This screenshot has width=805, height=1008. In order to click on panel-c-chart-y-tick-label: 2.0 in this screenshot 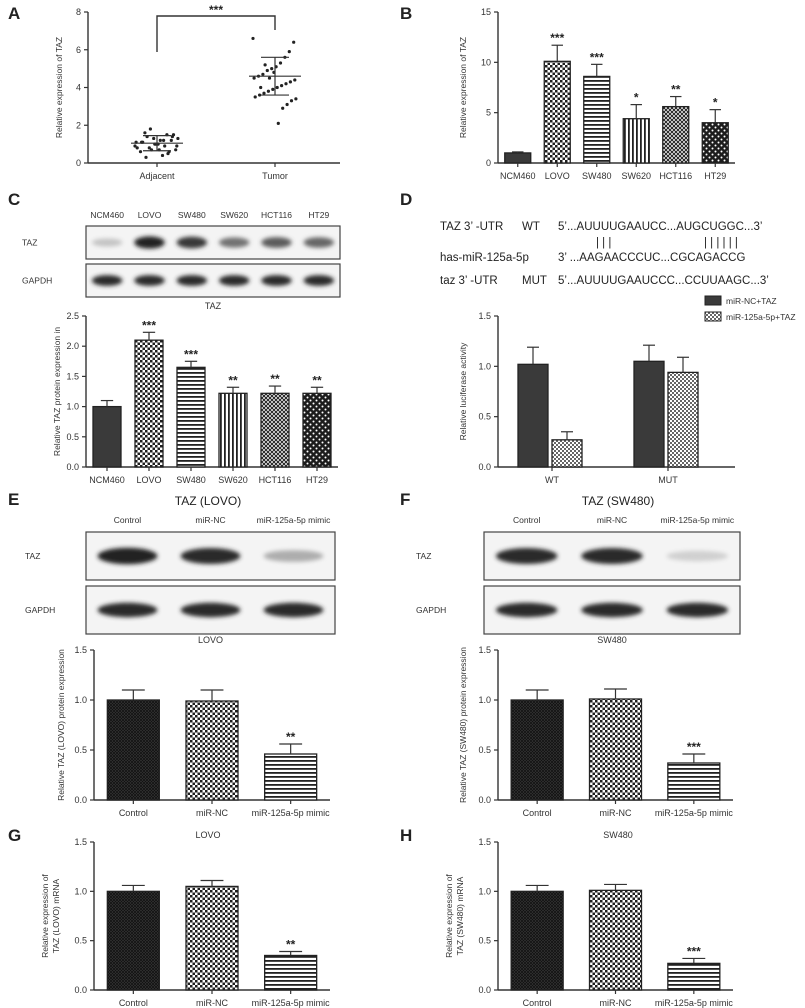, I will do `click(72, 346)`.